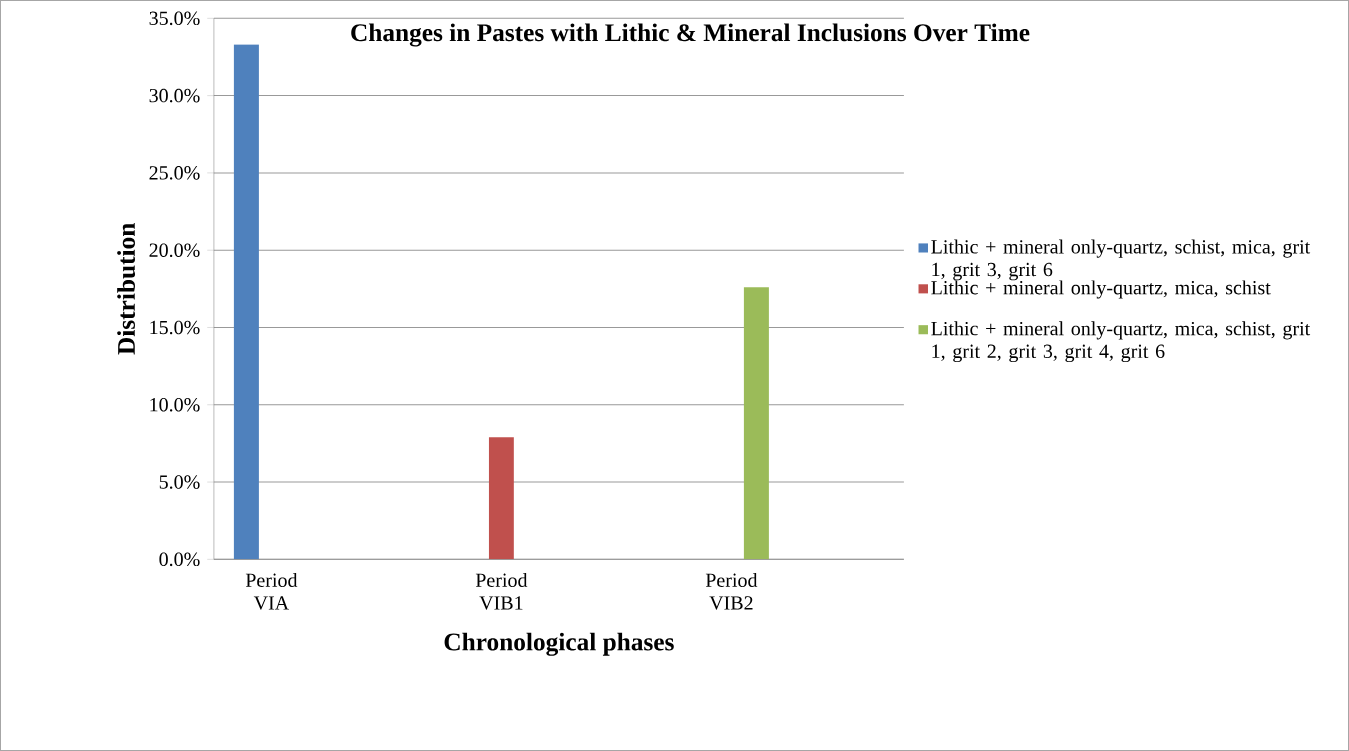  Describe the element at coordinates (271, 591) in the screenshot. I see `x-tick-label: Period VIA` at that location.